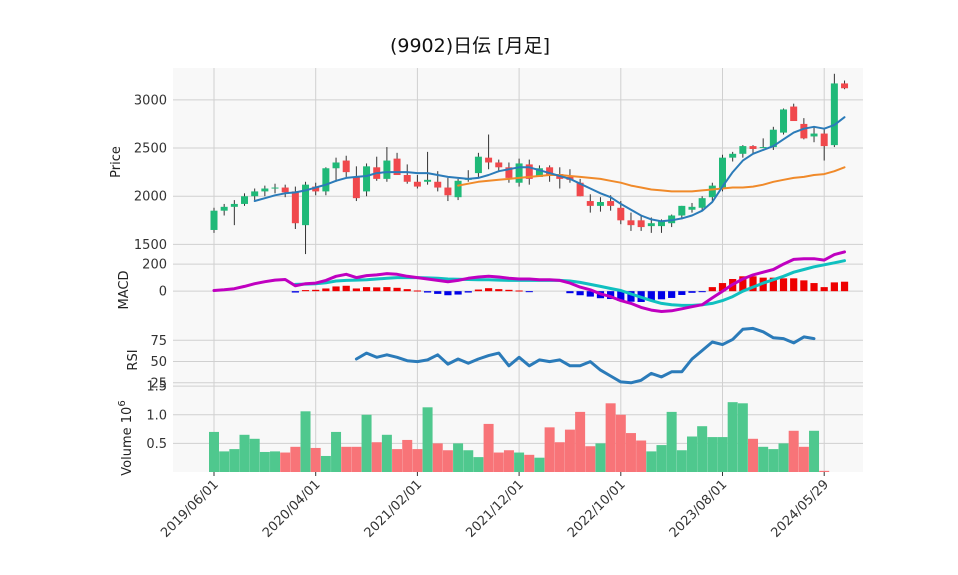 Image resolution: width=958 pixels, height=575 pixels. Describe the element at coordinates (394, 509) in the screenshot. I see `x-tick-label: 2021/02/01` at that location.